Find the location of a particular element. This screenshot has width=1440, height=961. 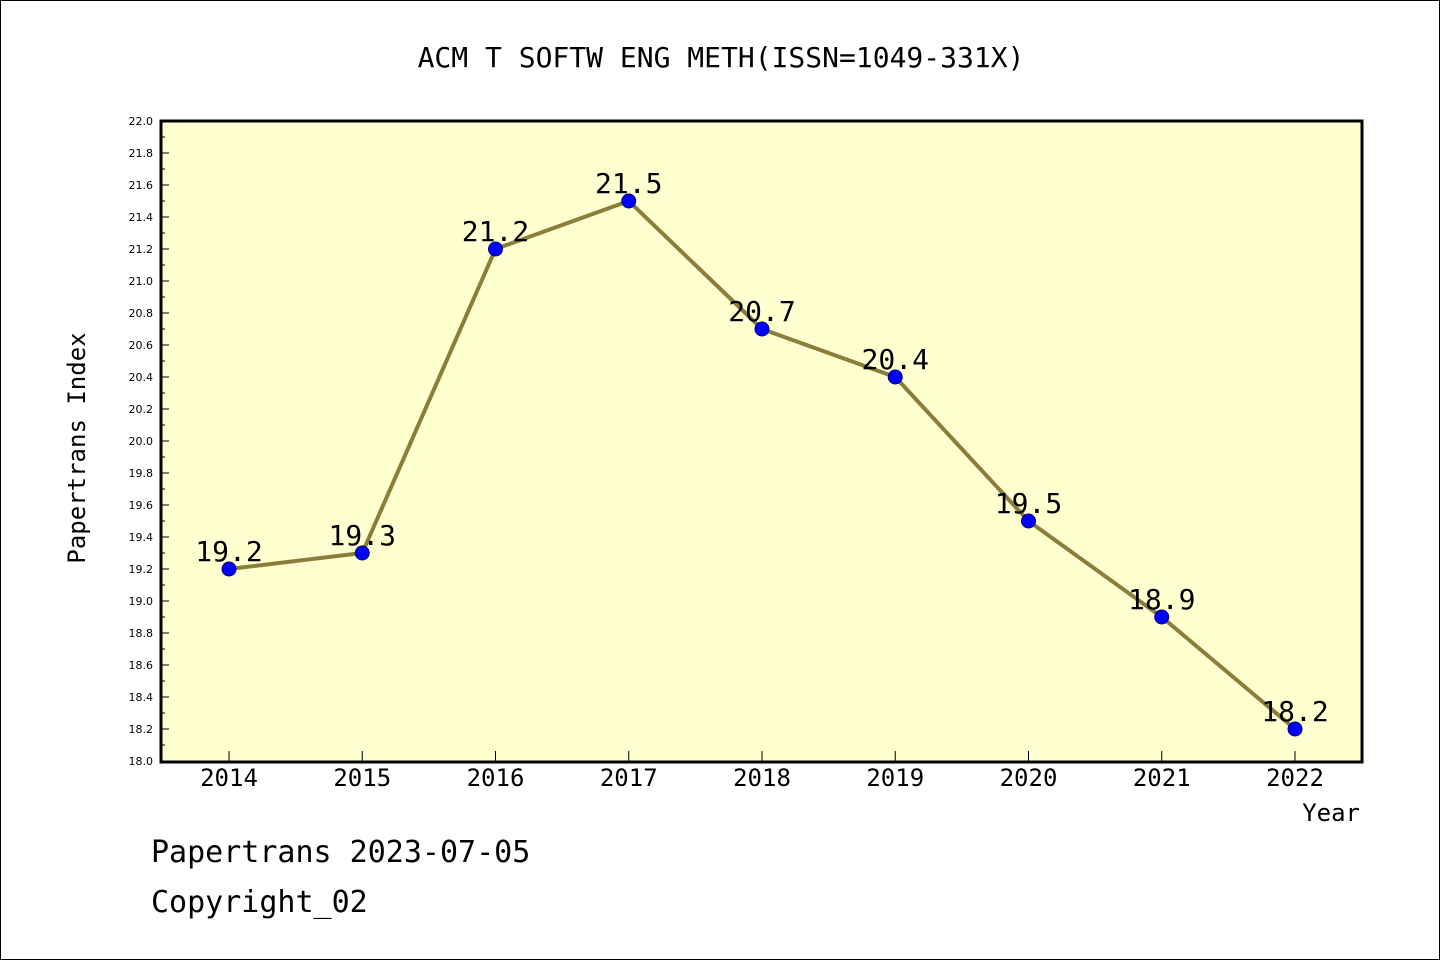

y-tick-label: 20.2 is located at coordinates (141, 409).